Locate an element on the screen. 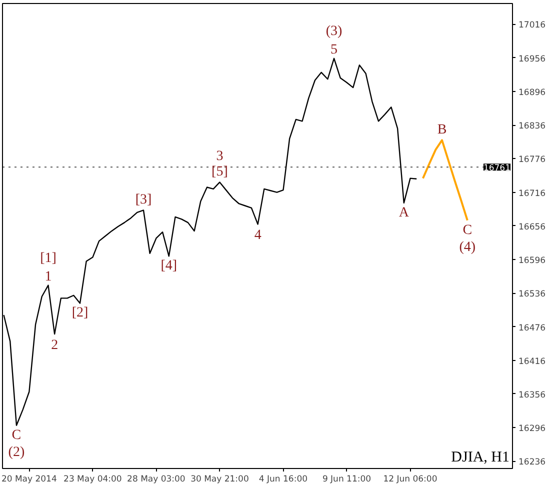 The image size is (548, 487). y-tick-label: 16416 is located at coordinates (532, 361).